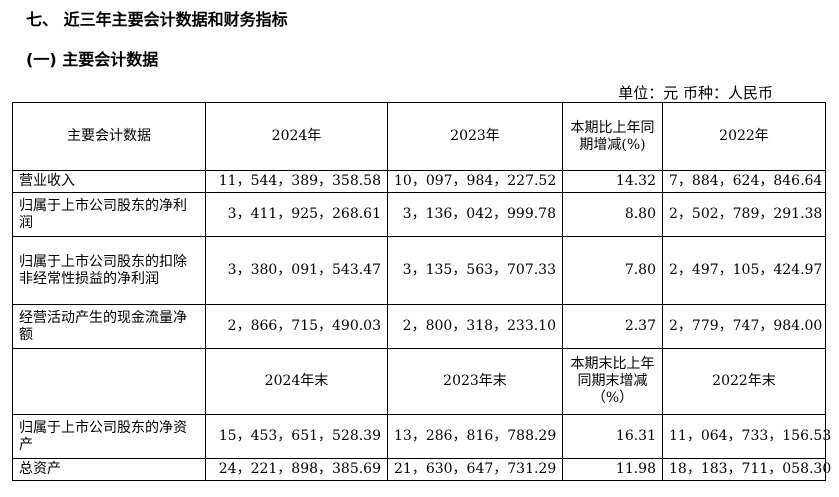 The height and width of the screenshot is (497, 839). What do you see at coordinates (744, 381) in the screenshot?
I see `header-cell: 2022年末` at bounding box center [744, 381].